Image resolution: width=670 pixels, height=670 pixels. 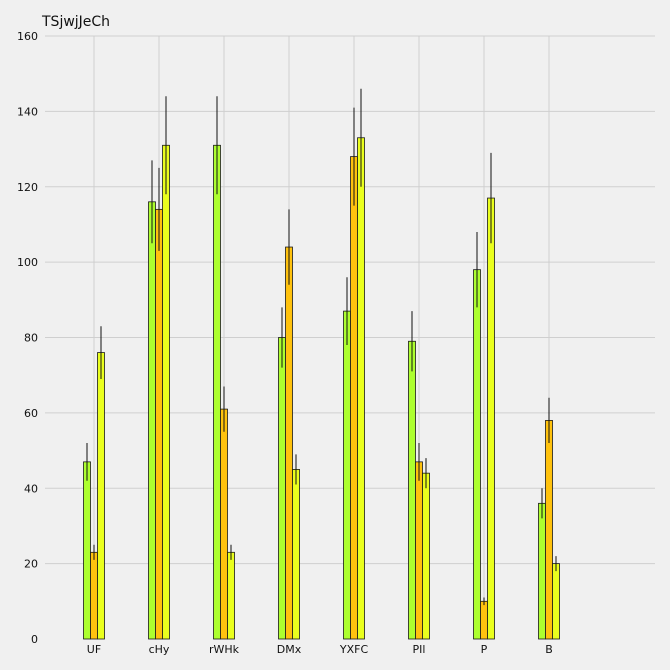 I want to click on x-tick-label: DMx, so click(x=289, y=649).